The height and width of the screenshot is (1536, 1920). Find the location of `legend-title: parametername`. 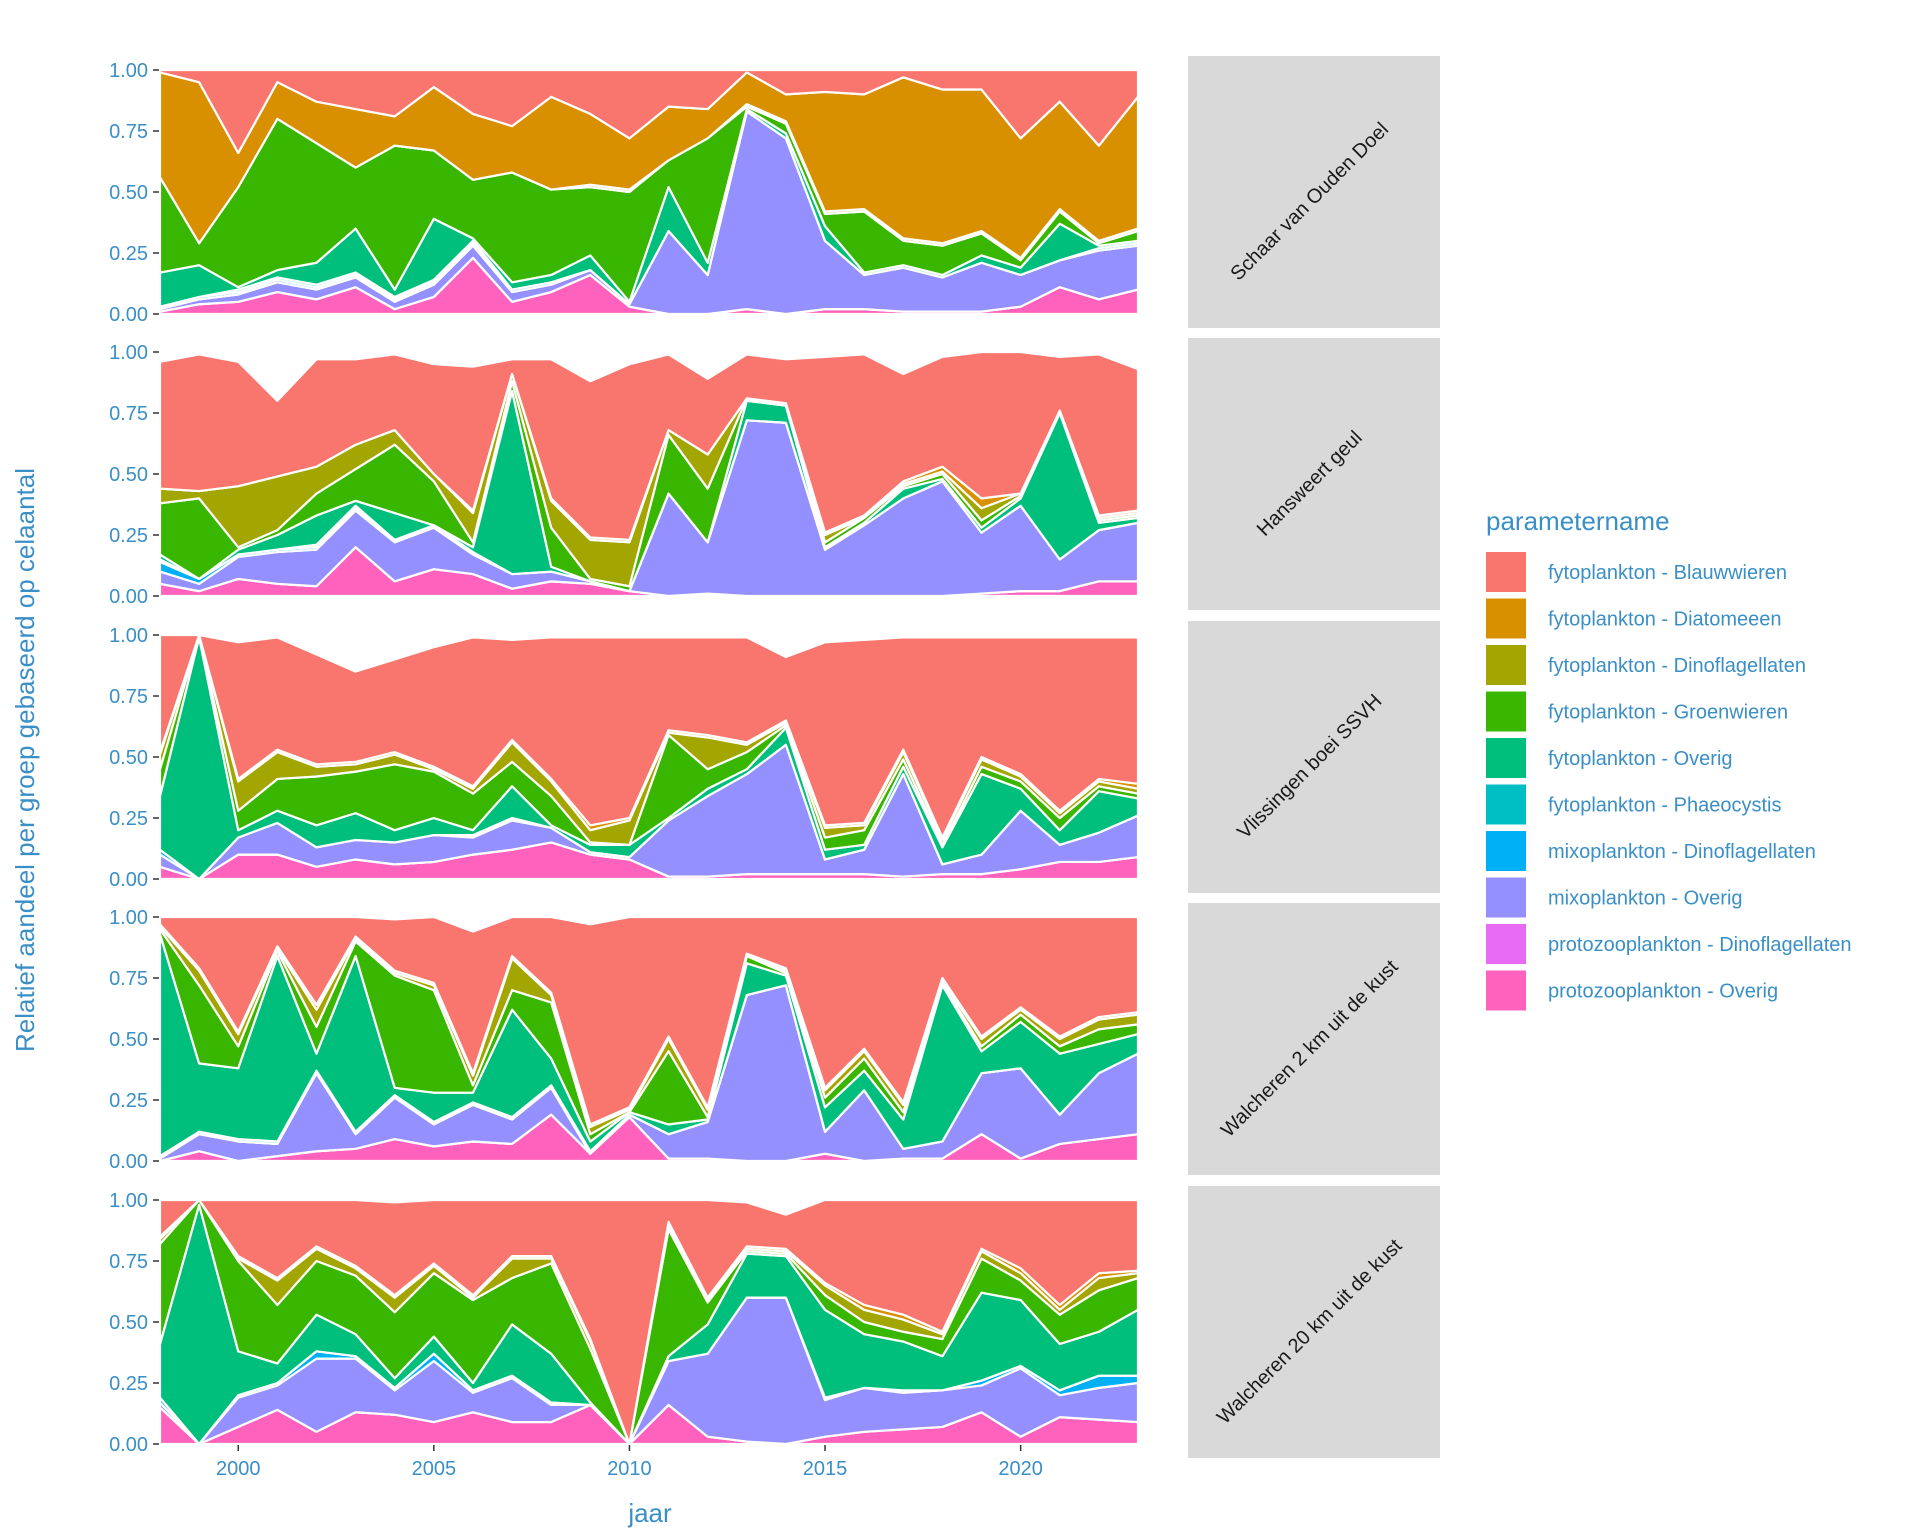

legend-title: parametername is located at coordinates (1578, 521).